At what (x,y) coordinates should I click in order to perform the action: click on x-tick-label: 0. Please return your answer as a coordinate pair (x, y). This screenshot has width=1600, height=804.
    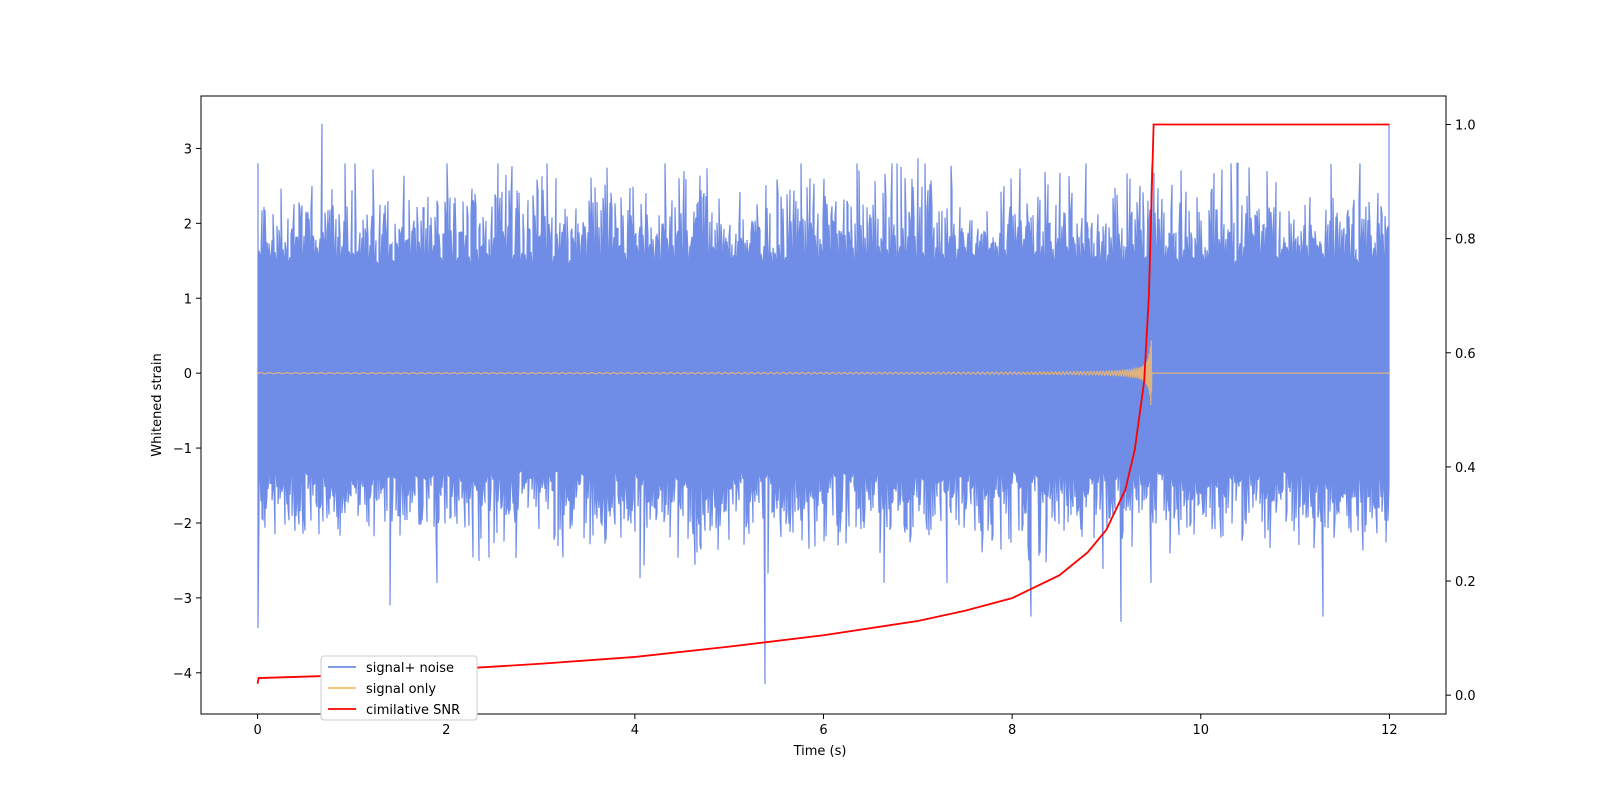
    Looking at the image, I should click on (257, 730).